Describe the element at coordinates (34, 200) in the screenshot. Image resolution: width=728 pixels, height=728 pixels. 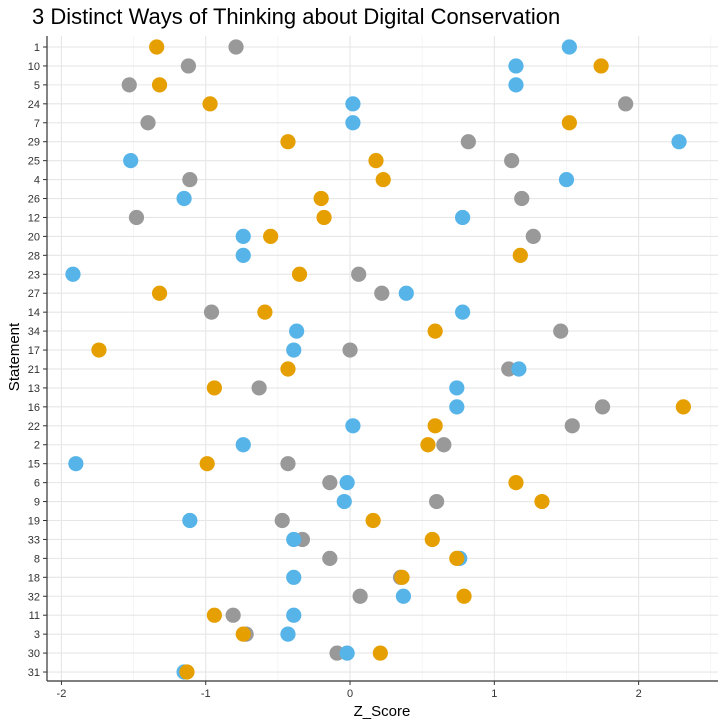
I see `y-tick-label: 26` at that location.